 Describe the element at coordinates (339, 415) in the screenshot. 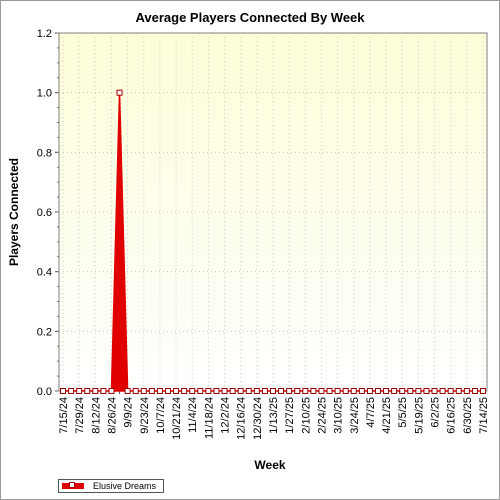

I see `x-tick-label: 3/10/25` at that location.